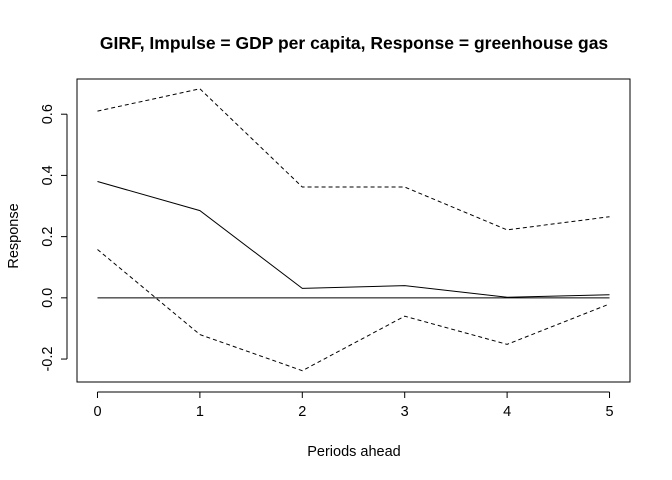  I want to click on y-tick-label: 0.4, so click(48, 175).